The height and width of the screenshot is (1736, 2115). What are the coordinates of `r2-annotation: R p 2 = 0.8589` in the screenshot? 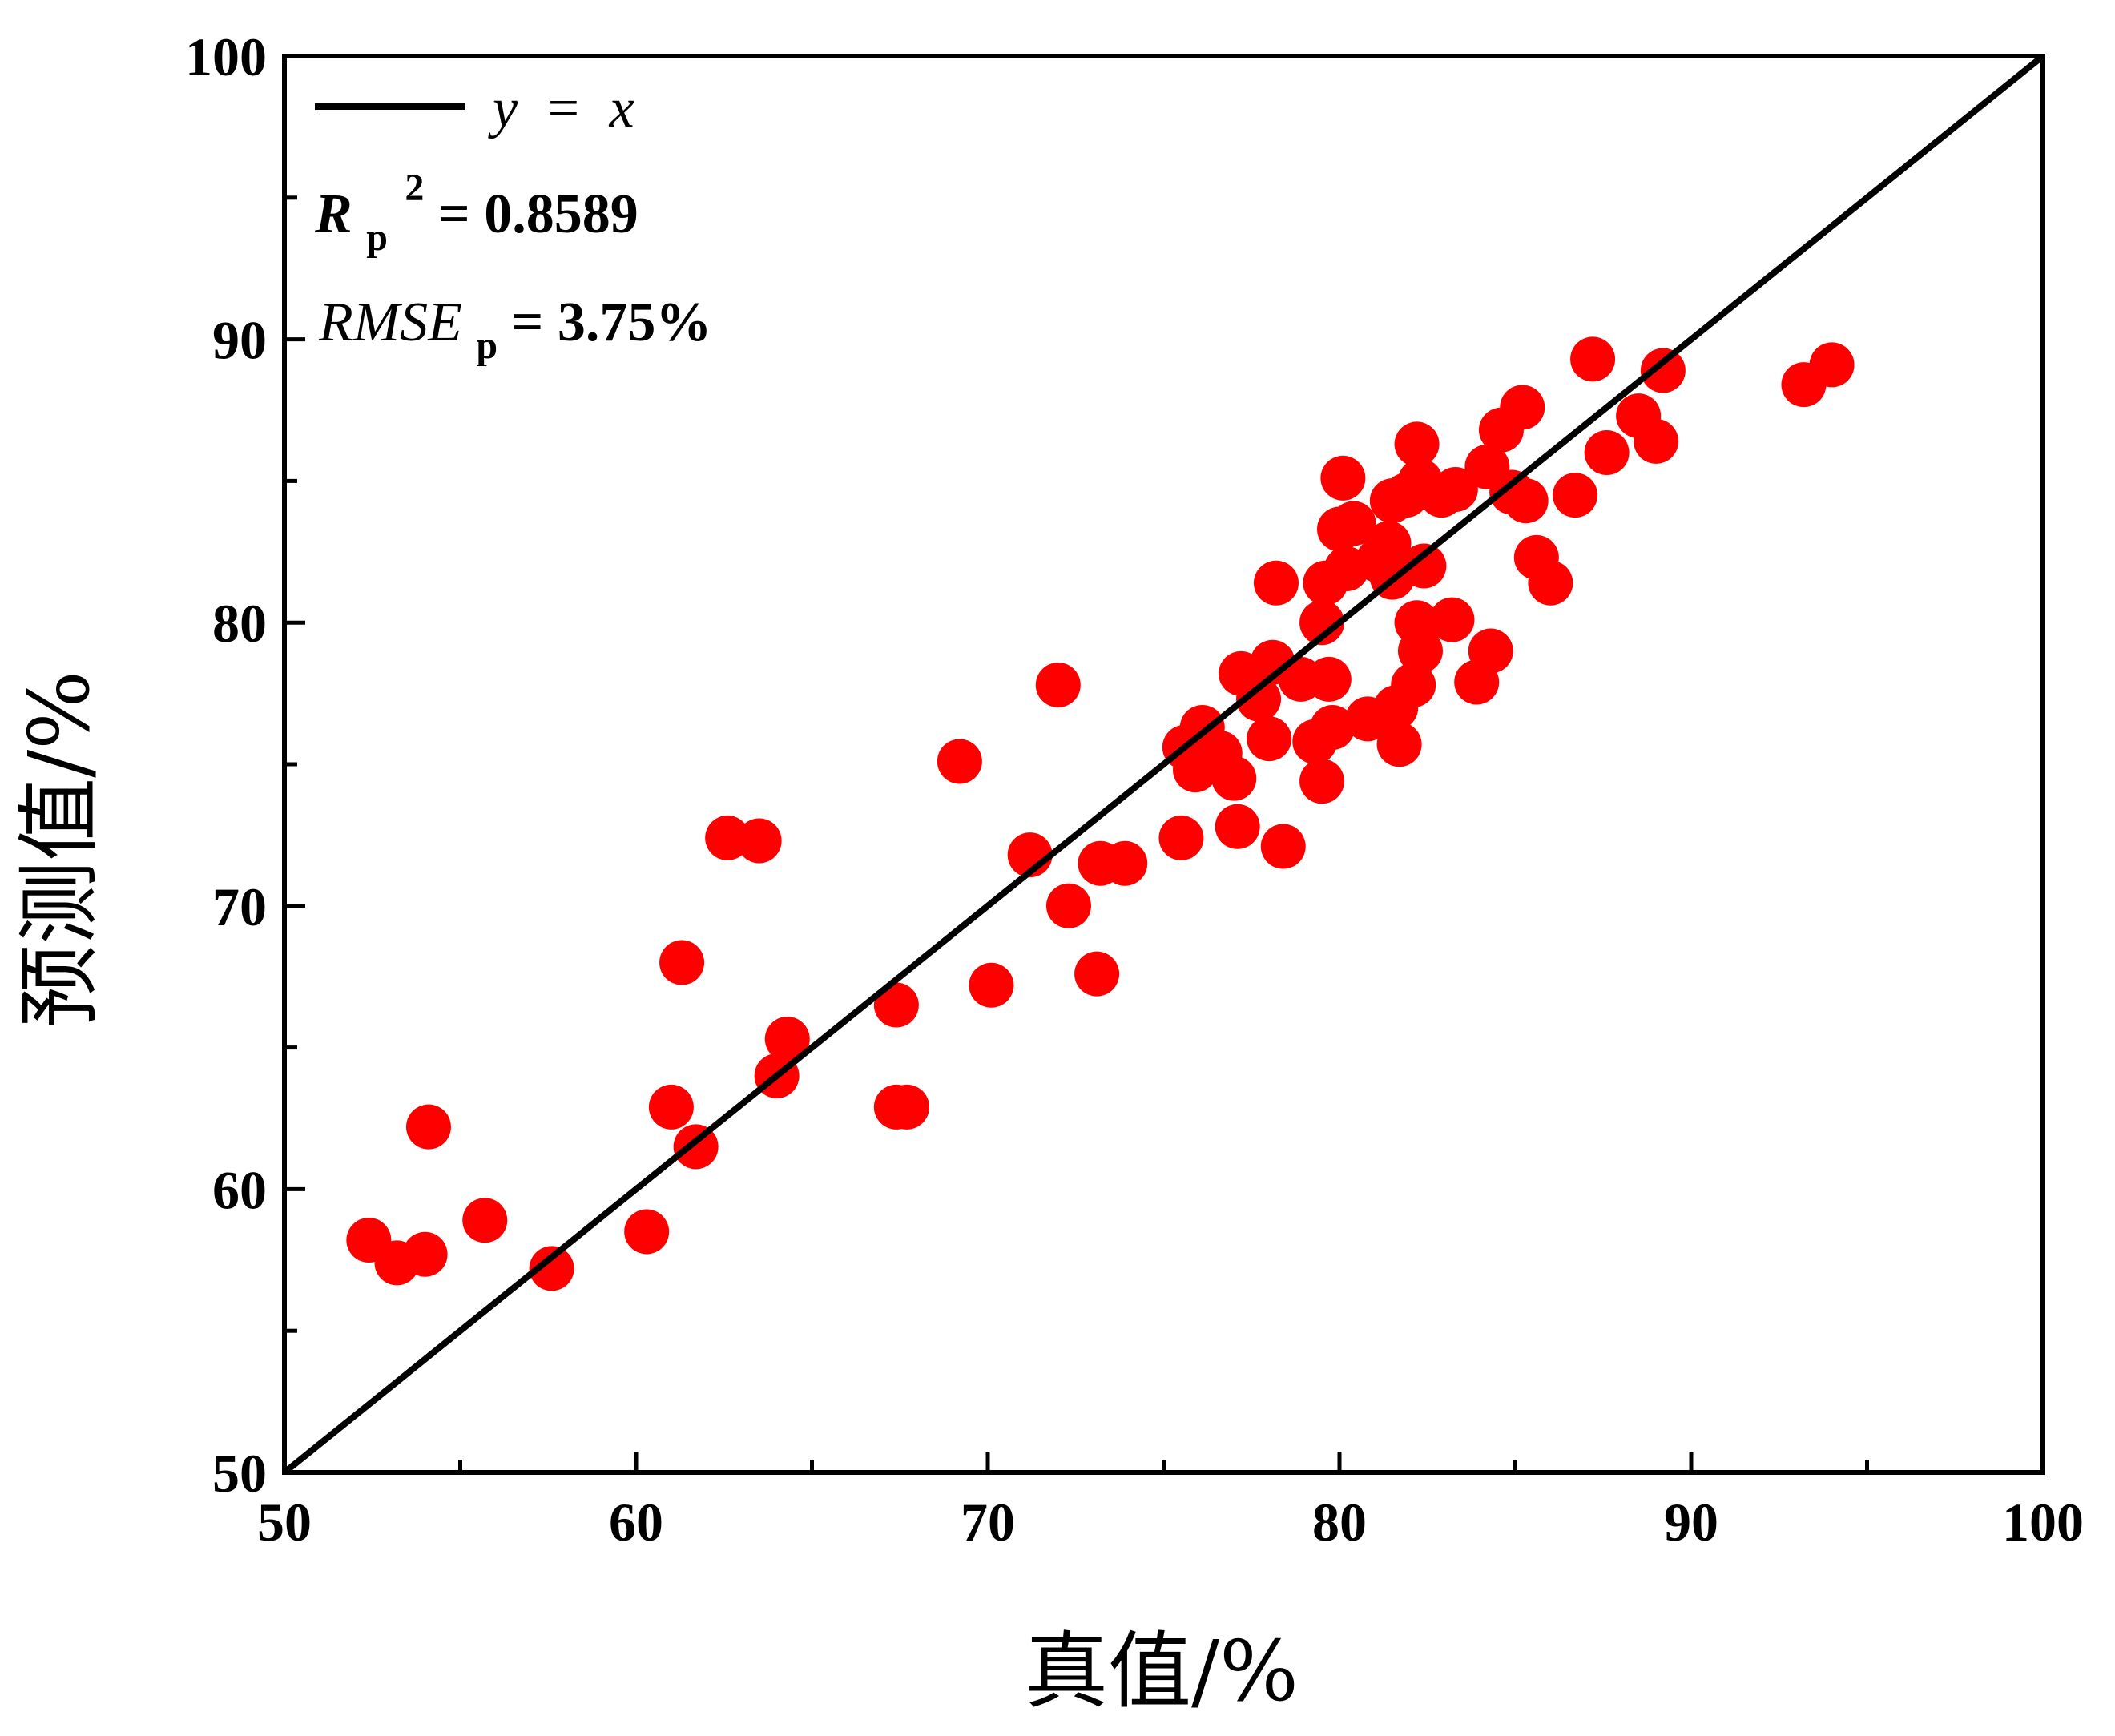 It's located at (476, 207).